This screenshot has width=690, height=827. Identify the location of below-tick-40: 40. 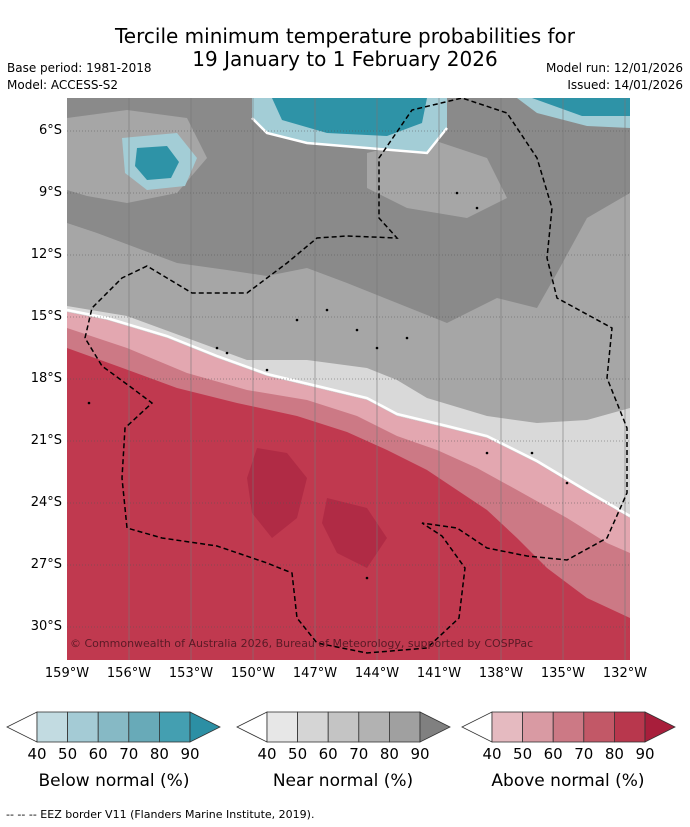
(37, 754).